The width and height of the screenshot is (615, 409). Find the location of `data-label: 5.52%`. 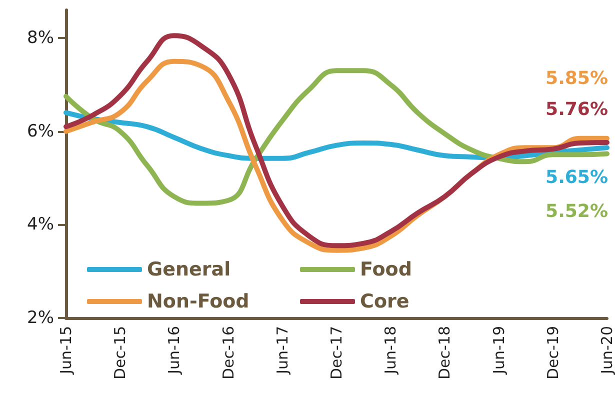

data-label: 5.52% is located at coordinates (577, 211).